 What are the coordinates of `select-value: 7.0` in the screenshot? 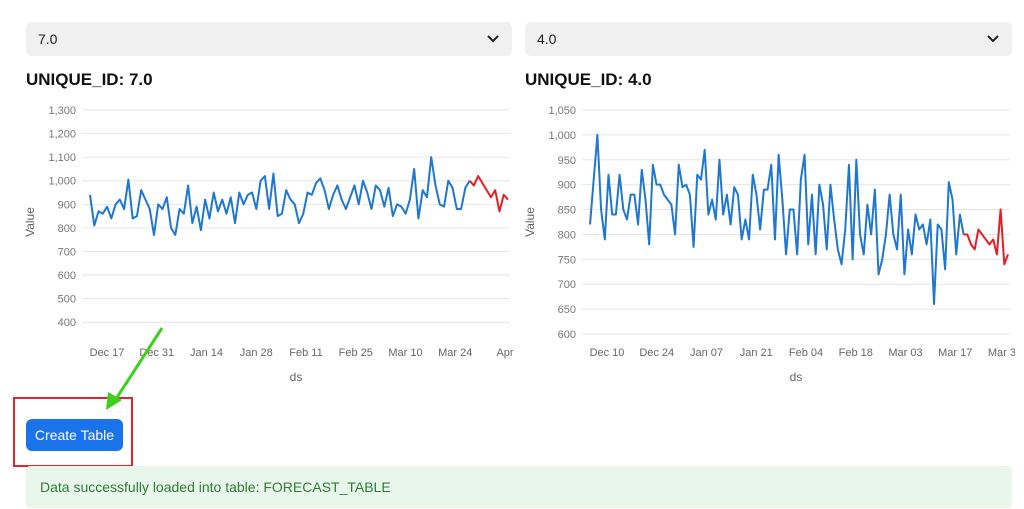 It's located at (48, 39).